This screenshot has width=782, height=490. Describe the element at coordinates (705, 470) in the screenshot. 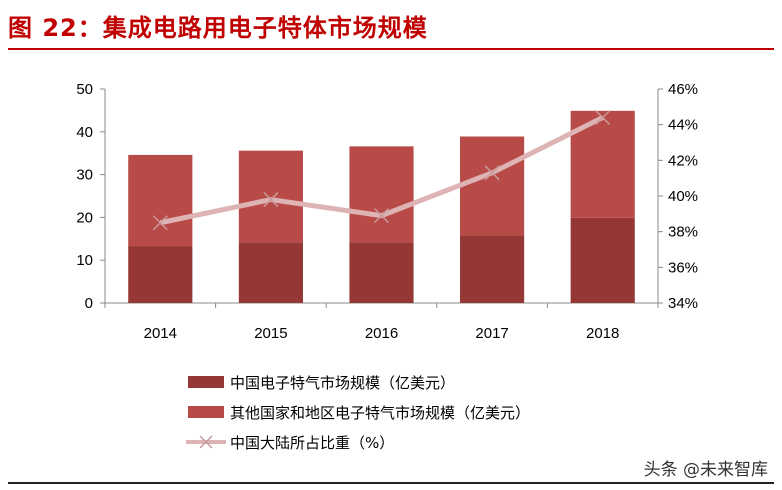

I see `watermark: 头条 @未来智库` at that location.